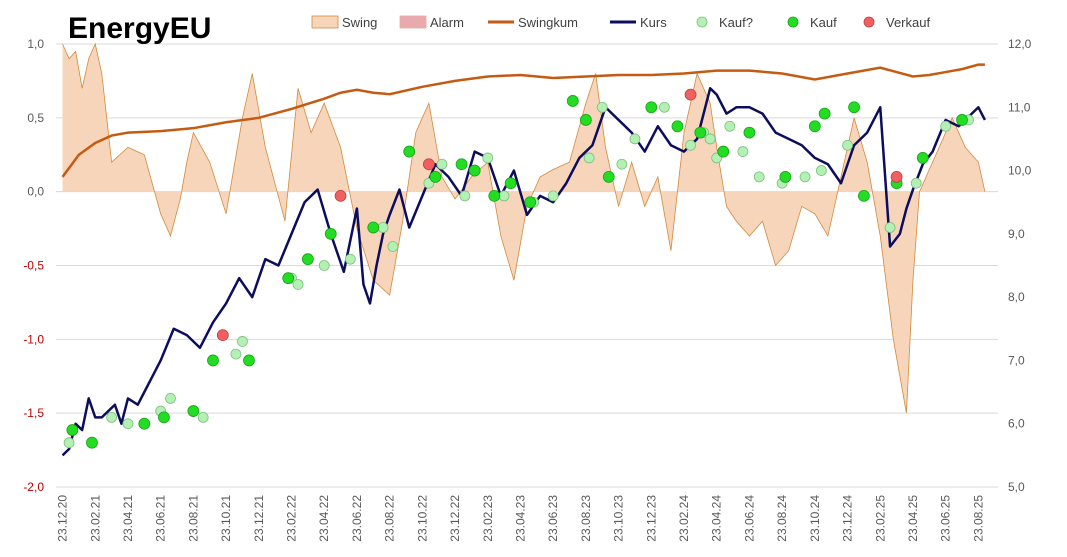 Image resolution: width=1067 pixels, height=557 pixels. What do you see at coordinates (653, 22) in the screenshot?
I see `legend-label: Kurs` at bounding box center [653, 22].